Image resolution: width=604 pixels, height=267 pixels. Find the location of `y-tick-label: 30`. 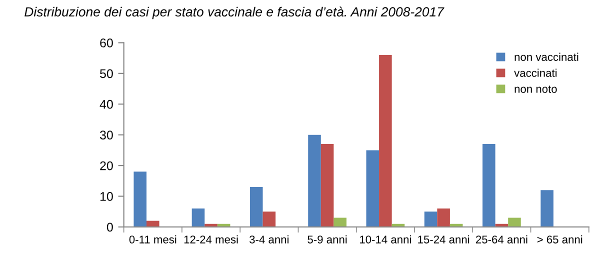

y-tick-label: 30 is located at coordinates (106, 135).